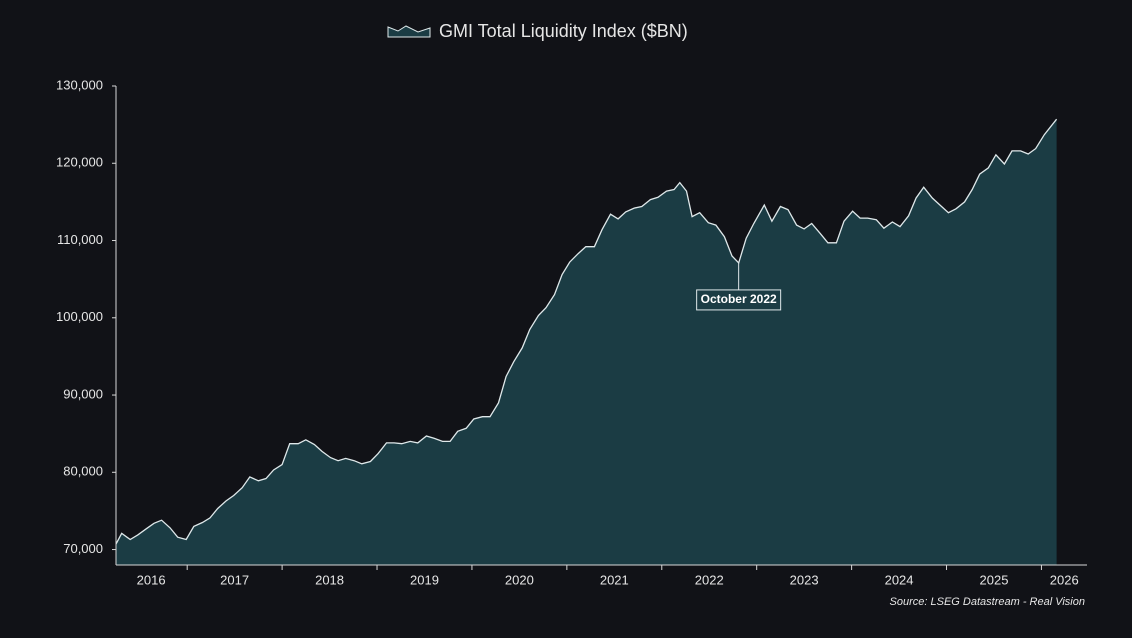 This screenshot has width=1132, height=638. What do you see at coordinates (987, 602) in the screenshot?
I see `source-note: Source: LSEG Datastream - Real Vision` at bounding box center [987, 602].